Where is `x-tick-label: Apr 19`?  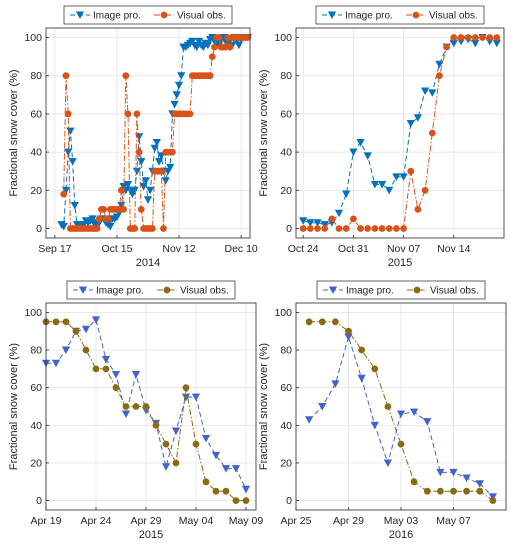 x-tick-label: Apr 19 is located at coordinates (46, 521).